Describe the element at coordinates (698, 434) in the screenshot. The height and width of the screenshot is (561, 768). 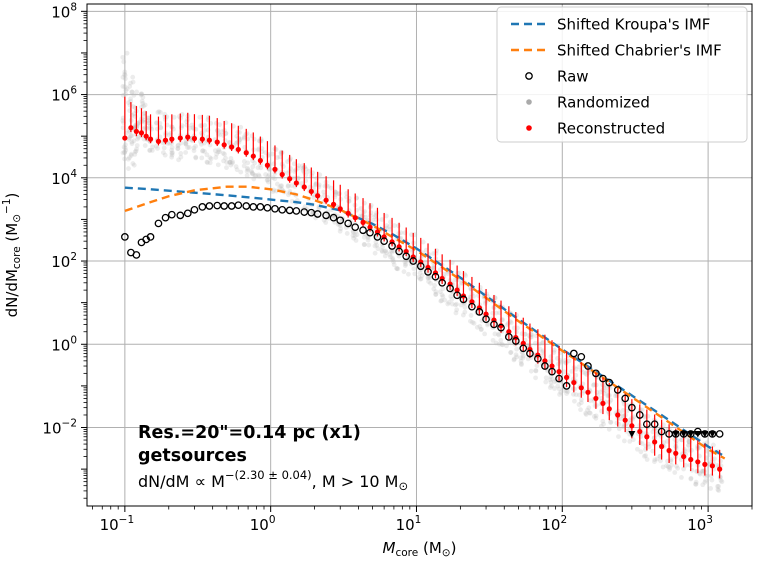
I see `raw-upper-limit-marker` at that location.